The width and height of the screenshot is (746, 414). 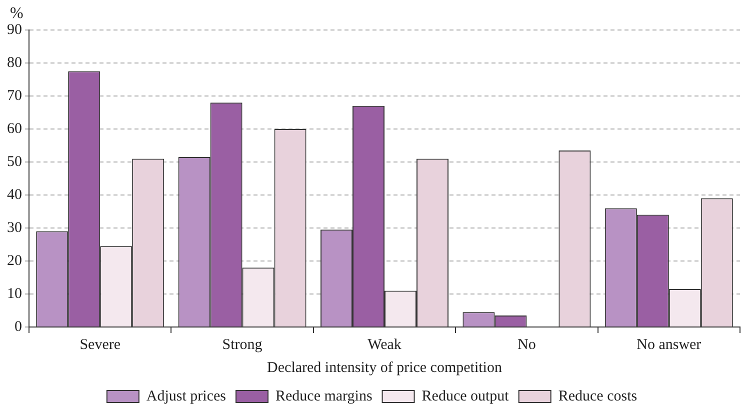 I want to click on x-tick-label: Severe, so click(x=100, y=344).